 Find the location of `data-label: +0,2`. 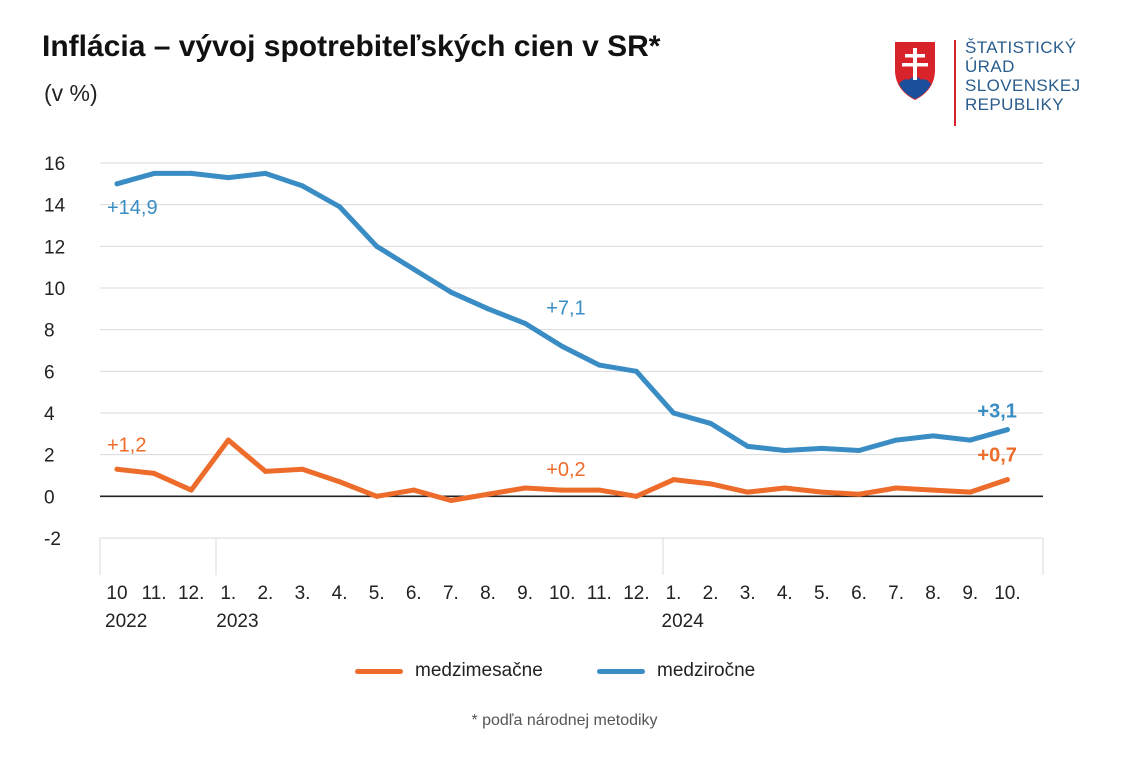

data-label: +0,2 is located at coordinates (565, 470).